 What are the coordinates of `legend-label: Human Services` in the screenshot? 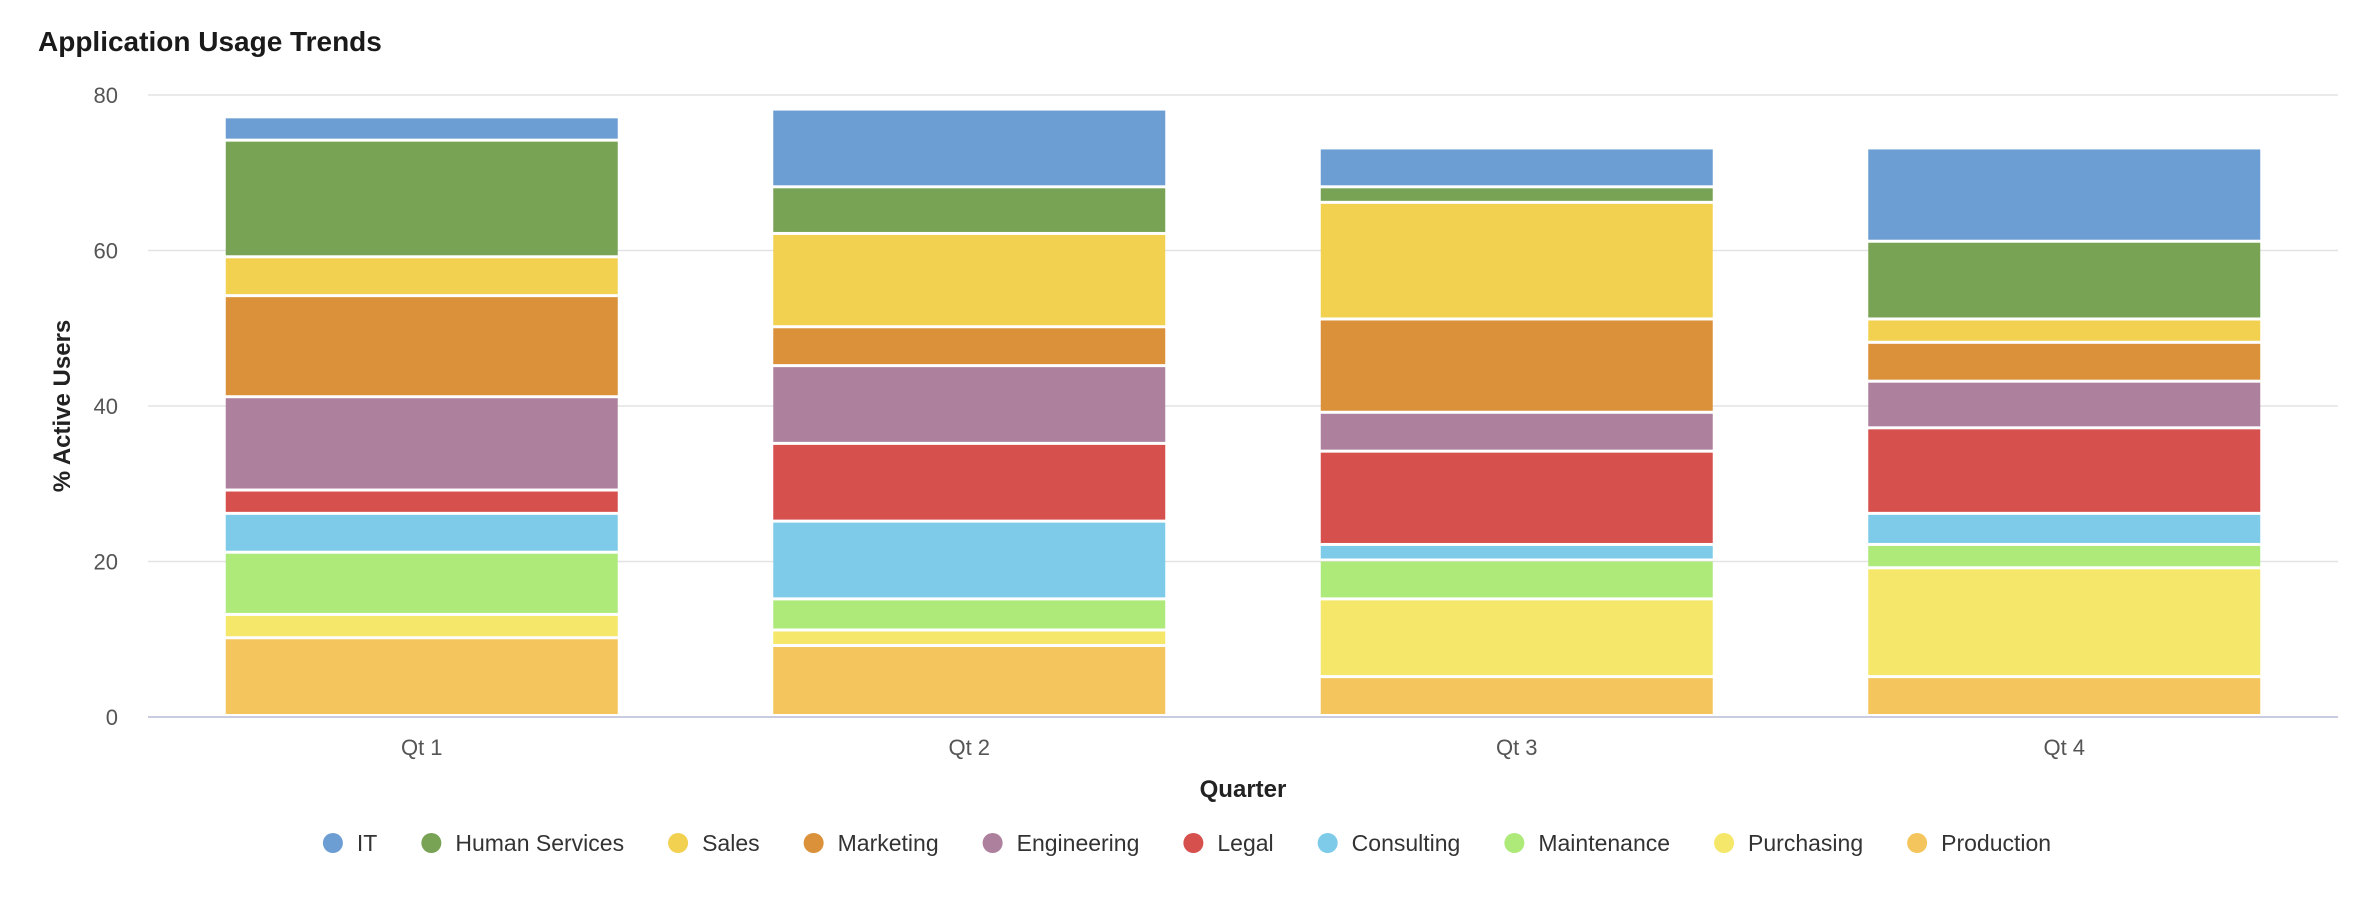 It's located at (539, 843).